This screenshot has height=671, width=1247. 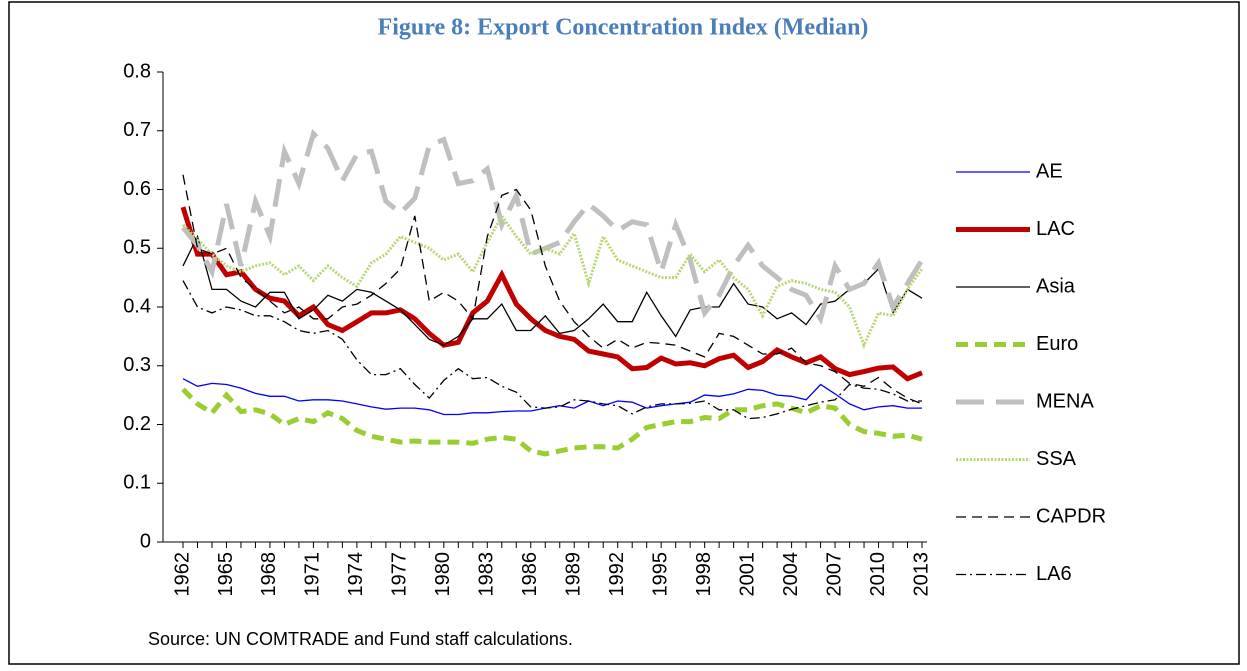 I want to click on y-tick-label: 0, so click(x=145, y=541).